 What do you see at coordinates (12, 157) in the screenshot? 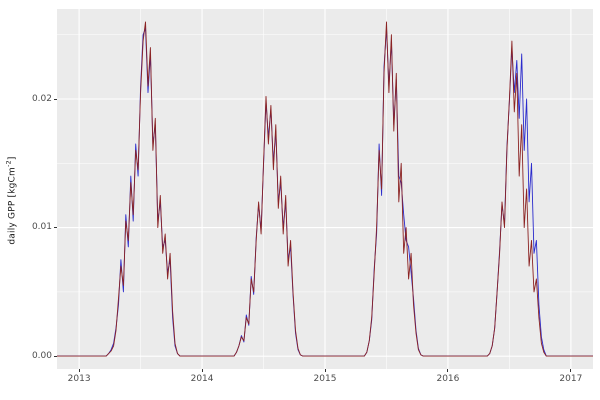
I see `y-axis-title-close-bracket: ]` at bounding box center [12, 157].